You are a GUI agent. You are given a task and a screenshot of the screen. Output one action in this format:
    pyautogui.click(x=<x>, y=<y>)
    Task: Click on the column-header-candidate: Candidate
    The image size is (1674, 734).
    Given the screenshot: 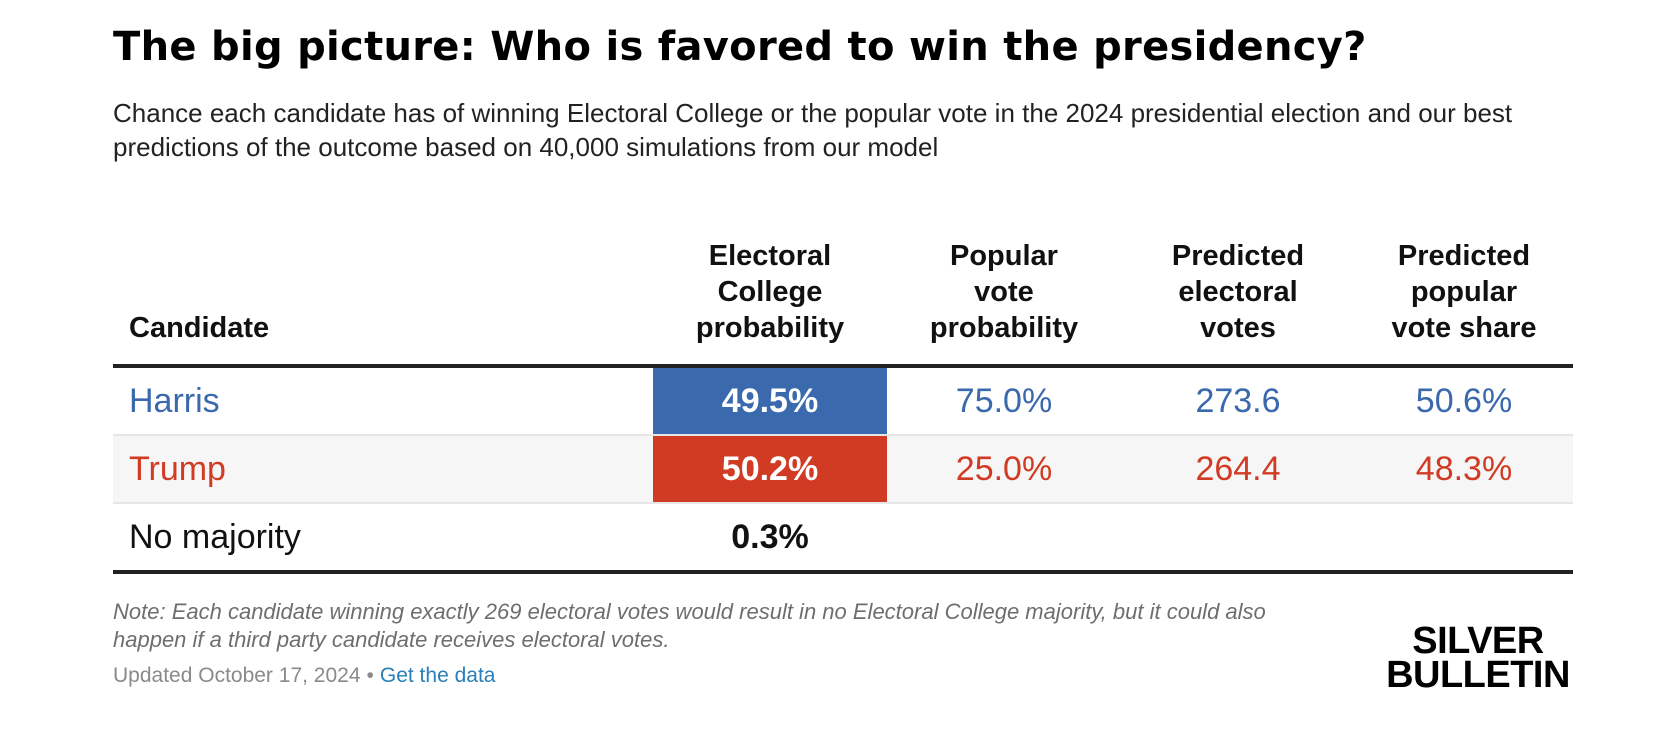 What is the action you would take?
    pyautogui.click(x=383, y=288)
    